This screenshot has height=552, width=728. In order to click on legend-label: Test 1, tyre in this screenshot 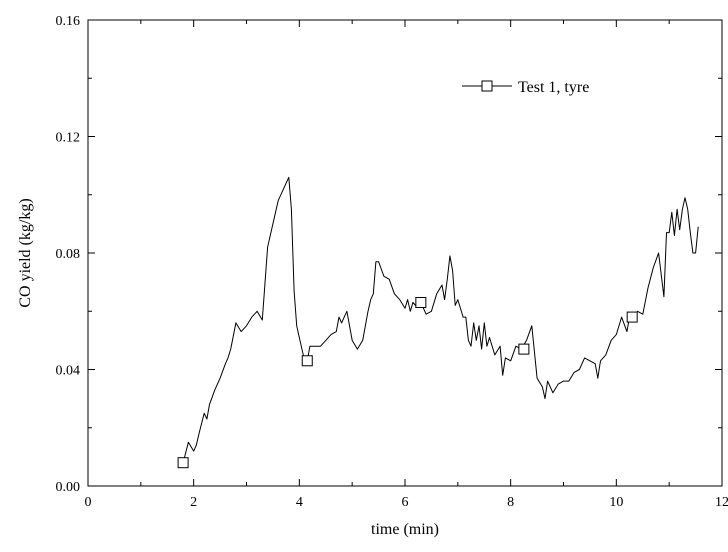, I will do `click(553, 87)`.